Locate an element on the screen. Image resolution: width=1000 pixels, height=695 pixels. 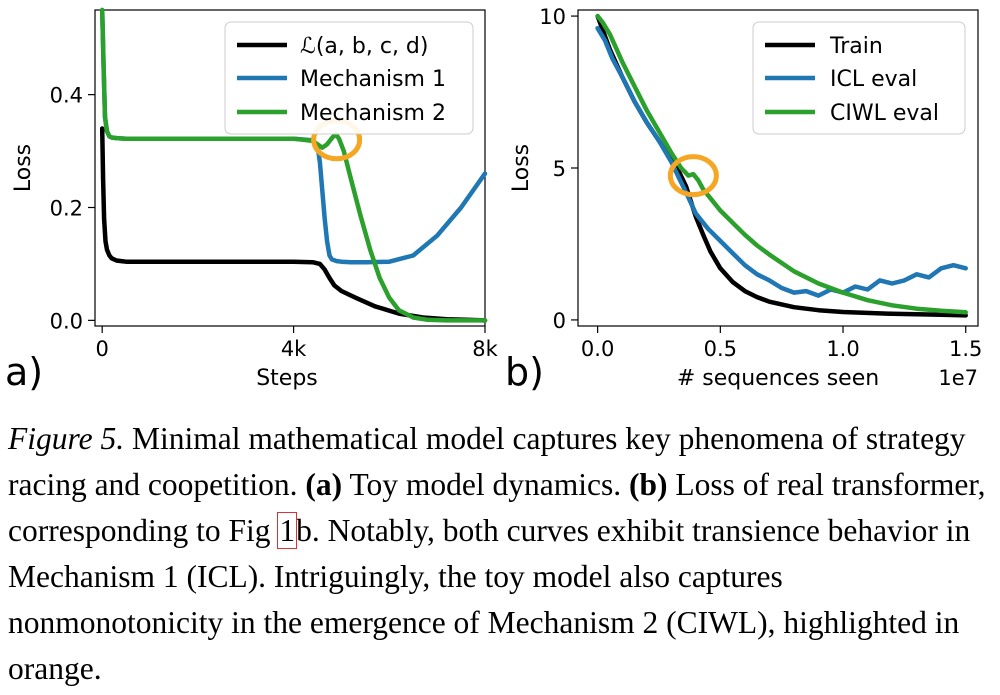
panel-a-ylabel: Loss is located at coordinates (23, 168).